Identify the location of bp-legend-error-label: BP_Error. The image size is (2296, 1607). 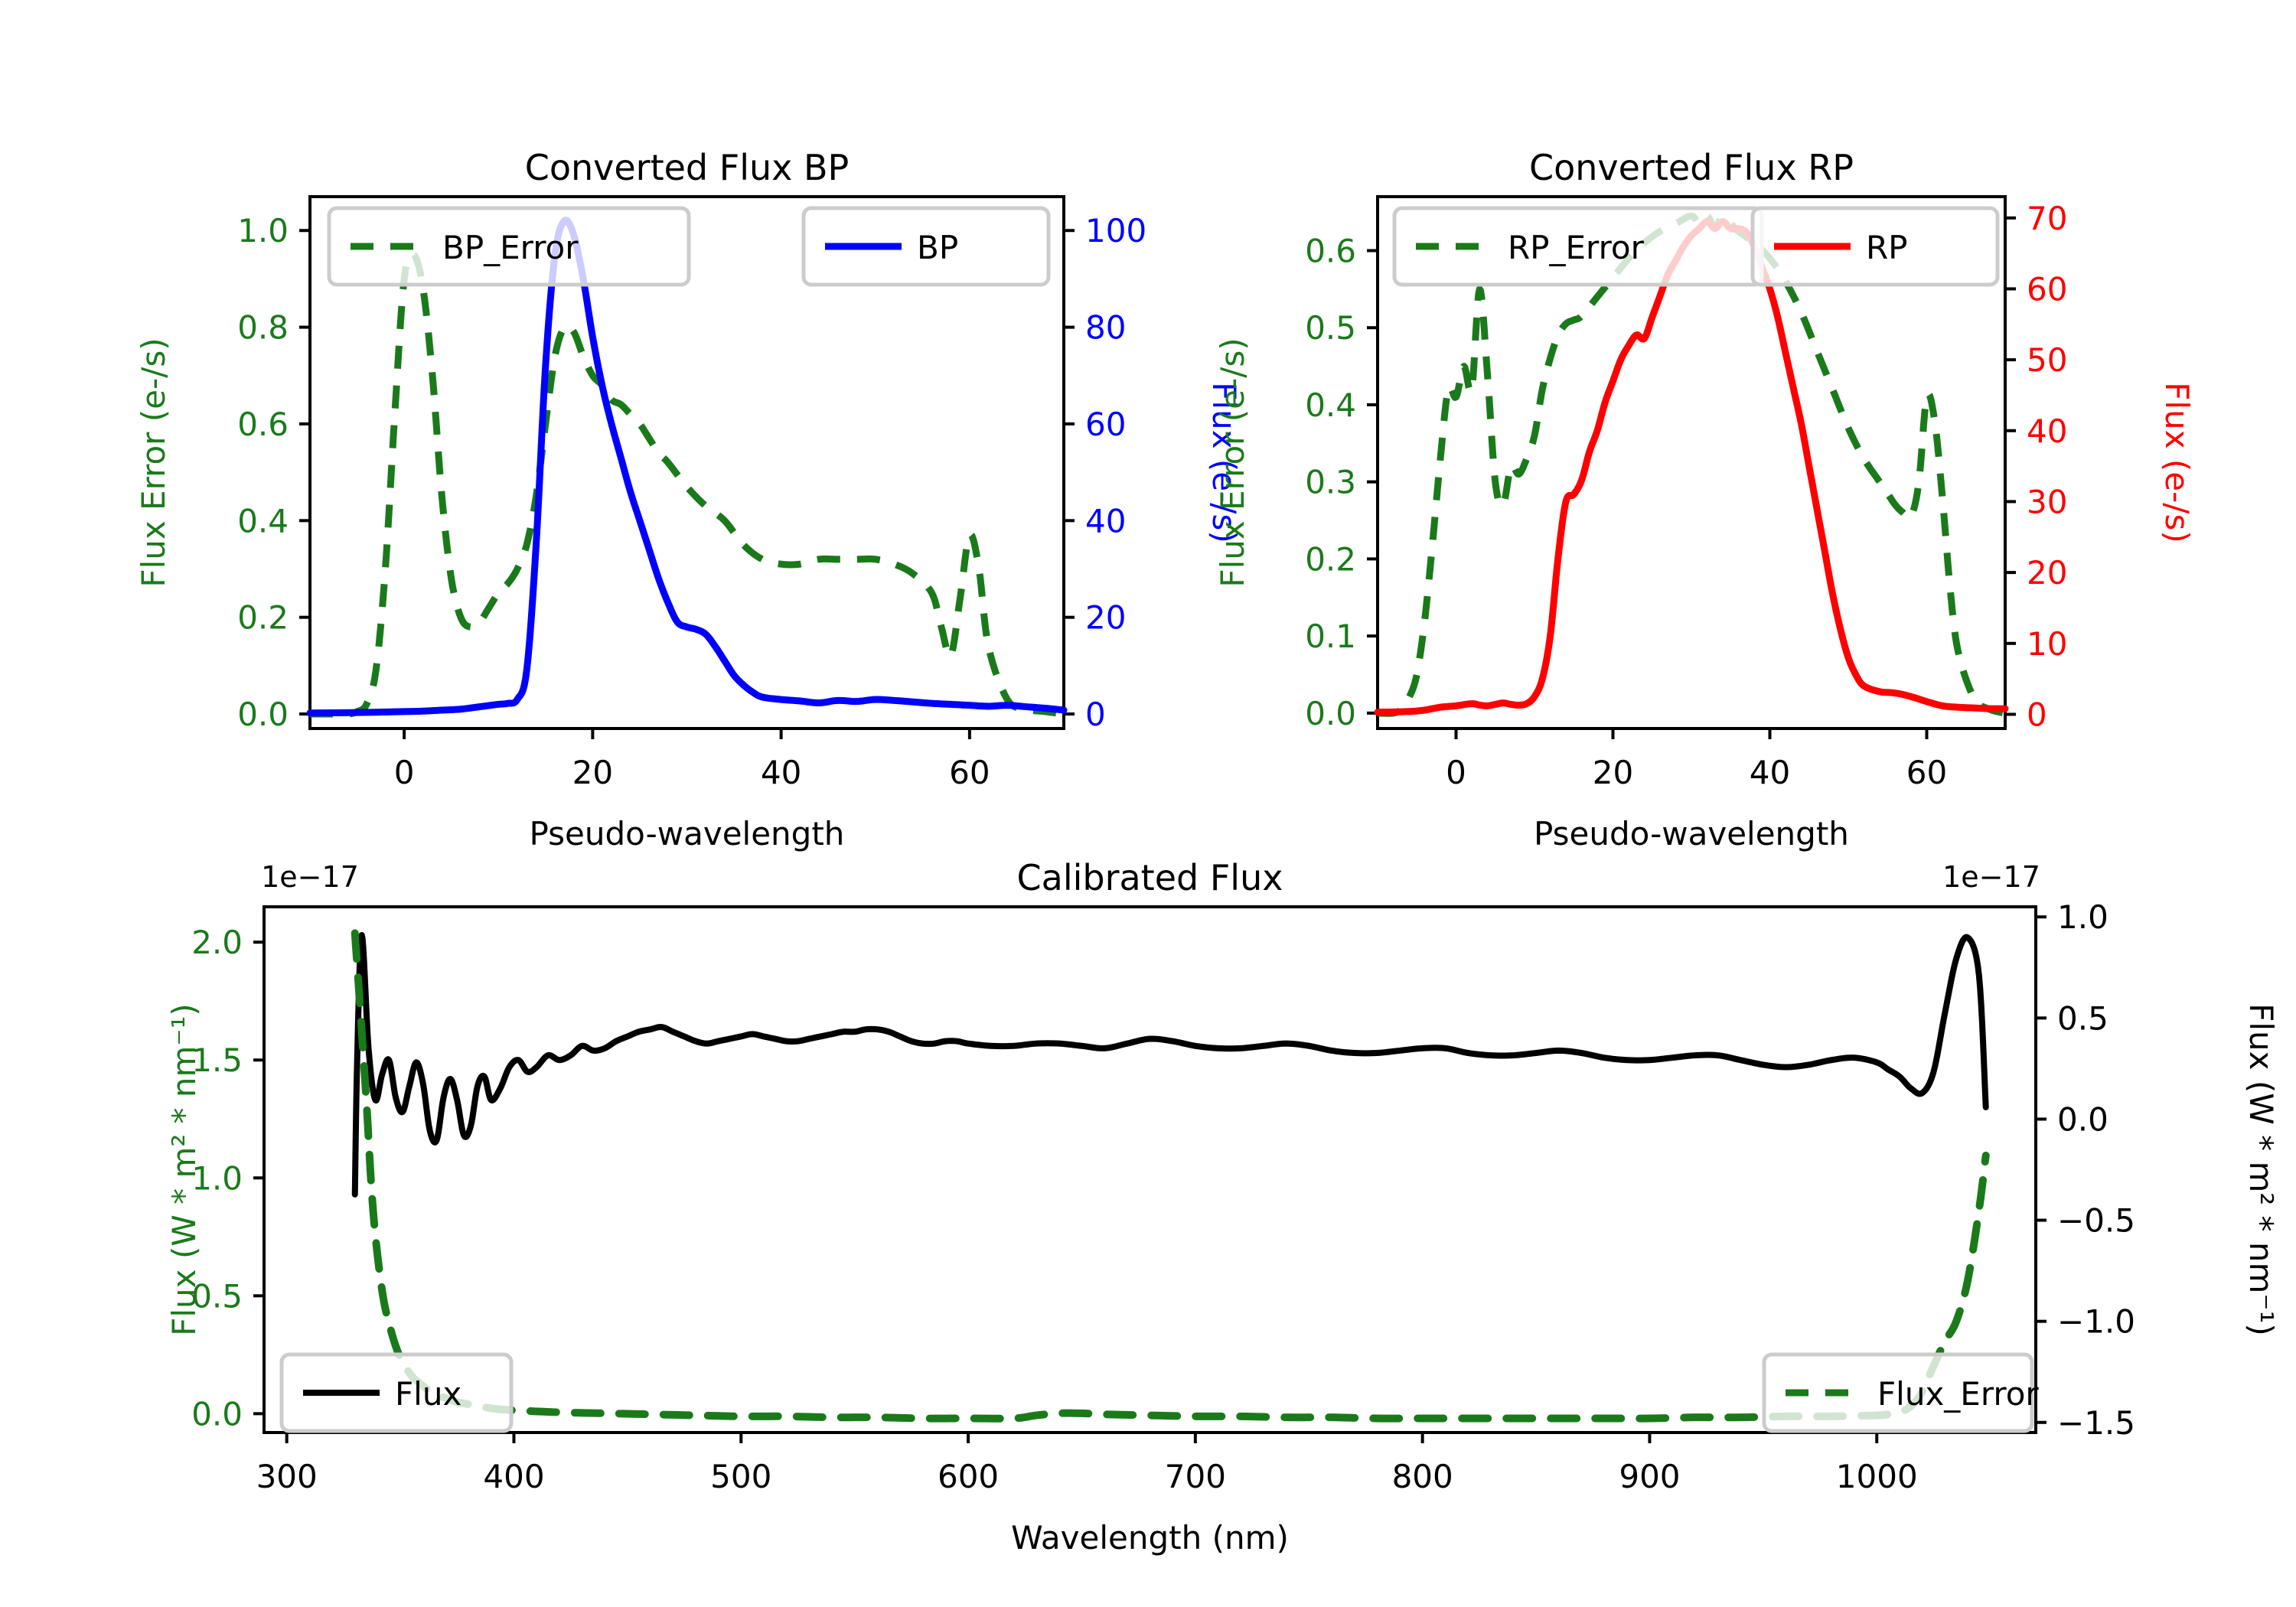
(510, 248).